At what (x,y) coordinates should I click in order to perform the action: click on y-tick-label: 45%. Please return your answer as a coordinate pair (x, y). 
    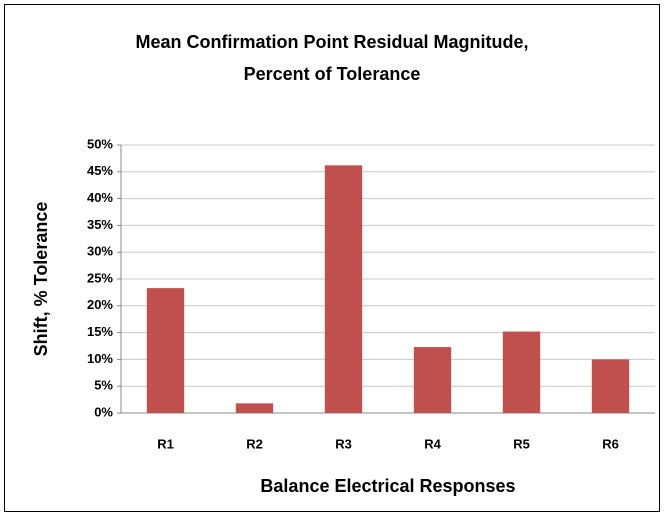
    Looking at the image, I should click on (100, 170).